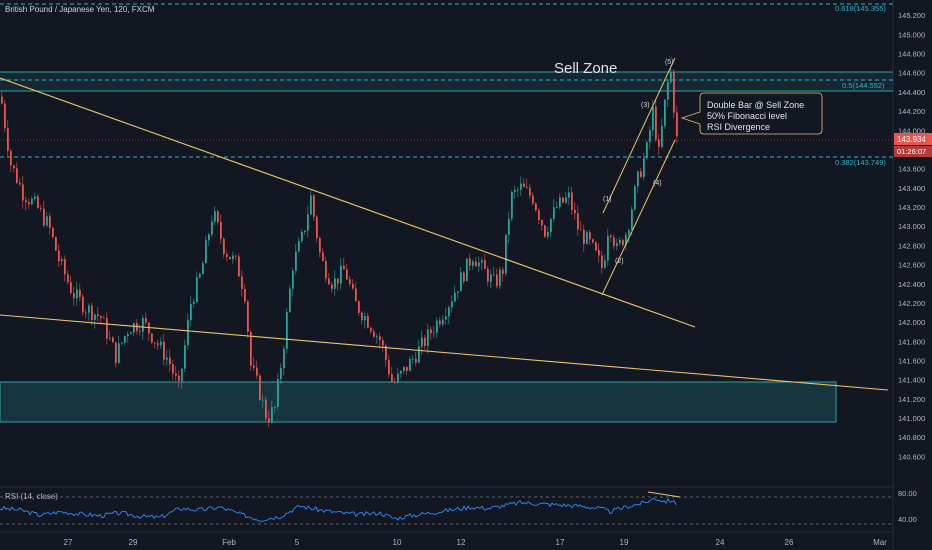 The width and height of the screenshot is (932, 550). What do you see at coordinates (638, 217) in the screenshot?
I see `channel-lower-line` at bounding box center [638, 217].